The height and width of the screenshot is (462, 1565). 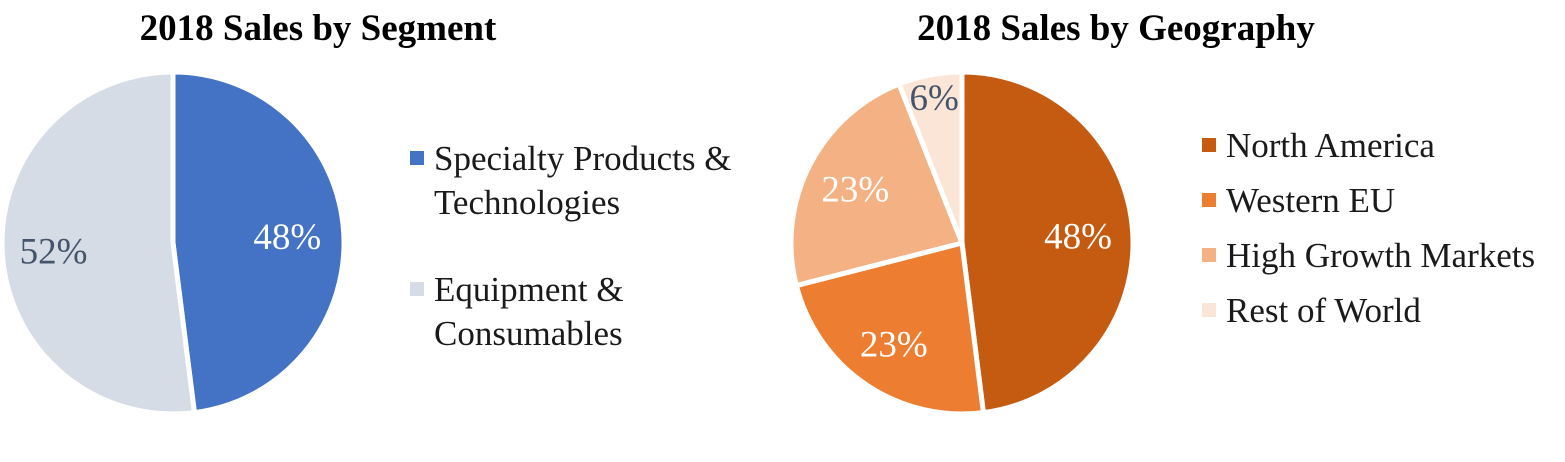 What do you see at coordinates (1078, 237) in the screenshot?
I see `data-label-north-america: 48%` at bounding box center [1078, 237].